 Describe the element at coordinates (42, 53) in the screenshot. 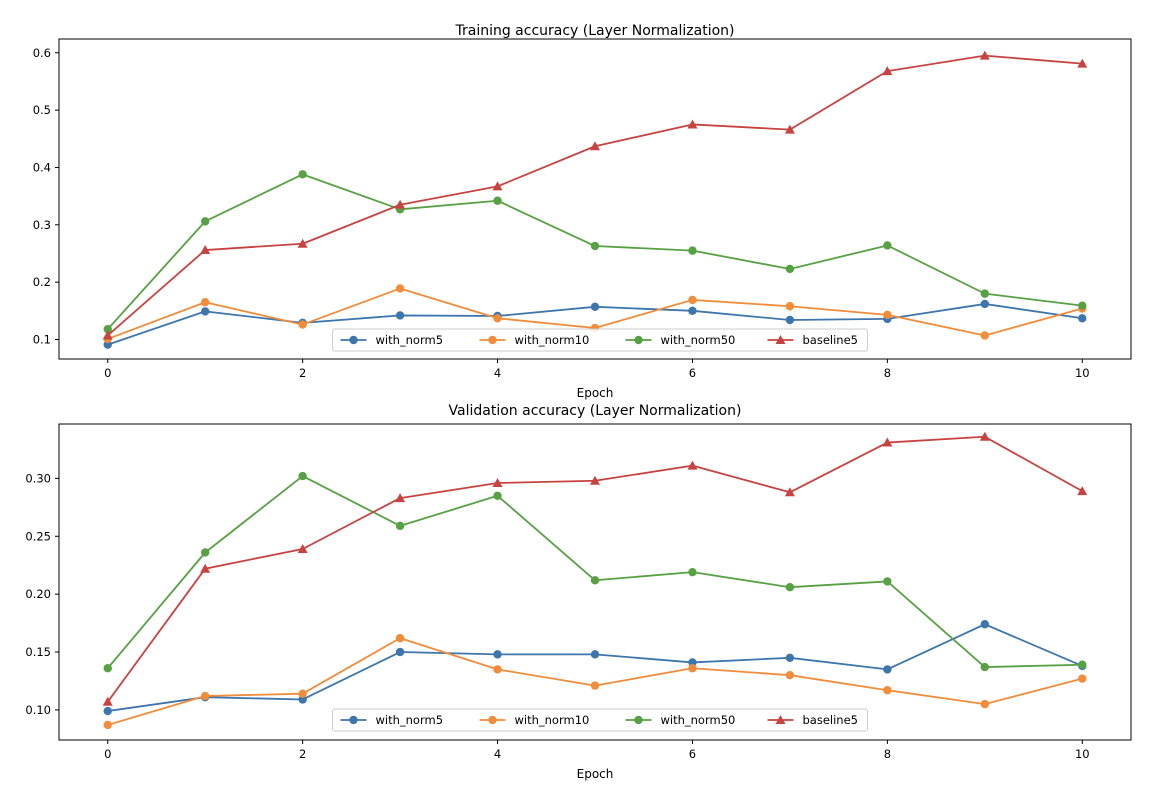

I see `y-tick-label: 0.6` at that location.